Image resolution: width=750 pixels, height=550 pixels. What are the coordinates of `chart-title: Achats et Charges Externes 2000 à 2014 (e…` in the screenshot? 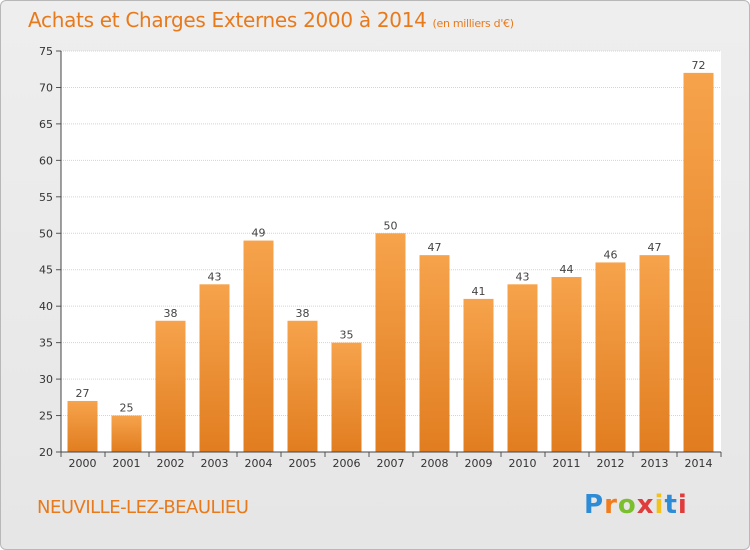 It's located at (271, 20).